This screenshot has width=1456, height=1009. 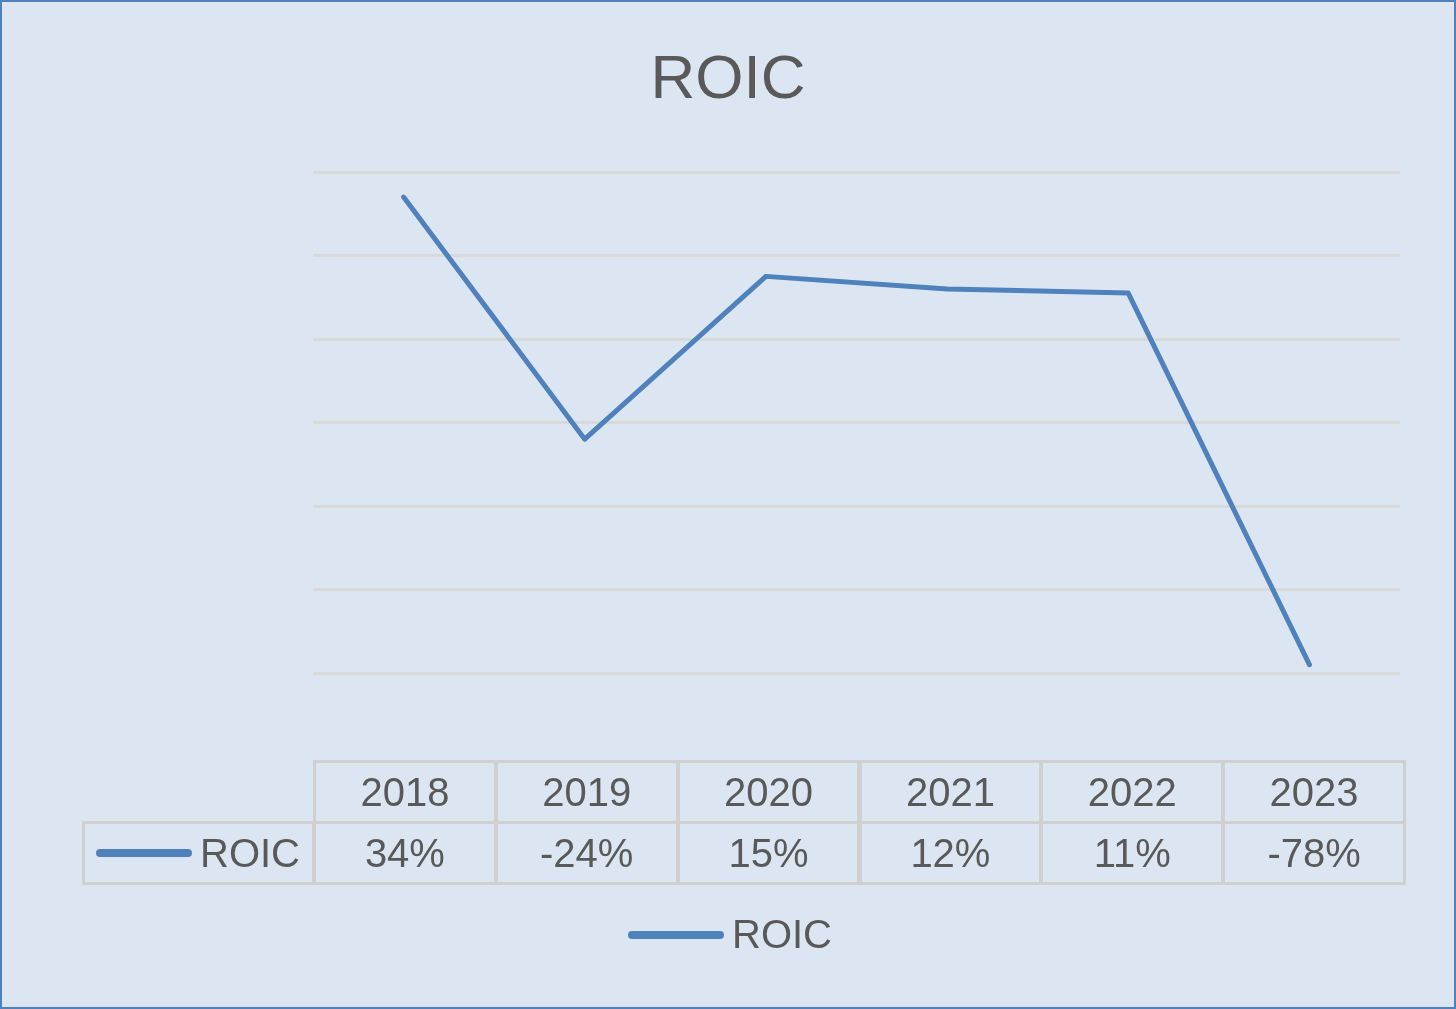 I want to click on data-label: -24%, so click(x=586, y=853).